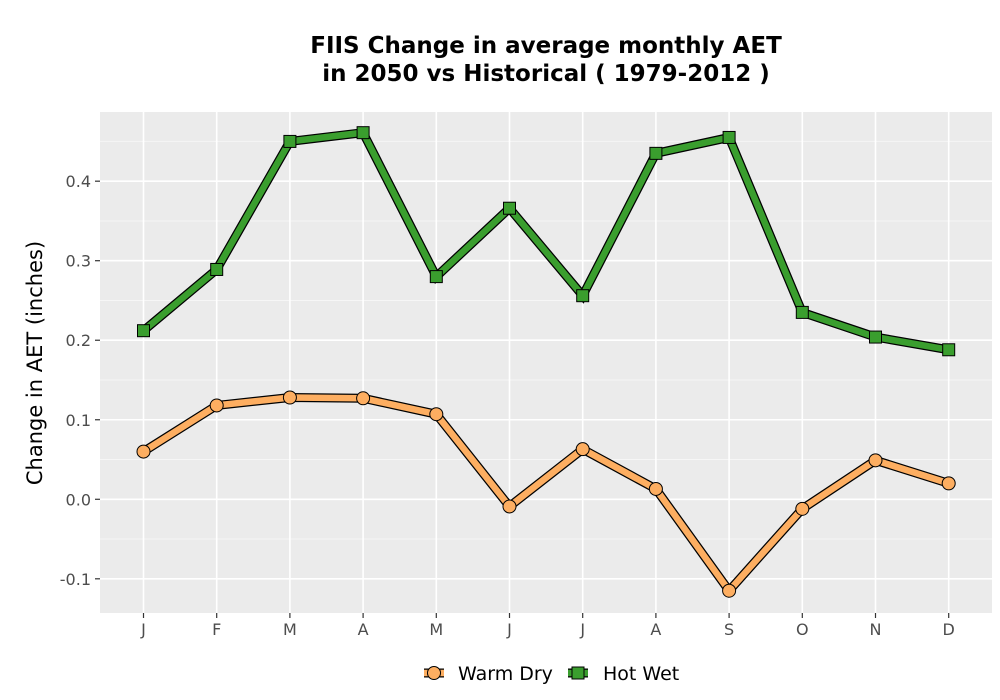  Describe the element at coordinates (78, 340) in the screenshot. I see `y-tick-label: 0.2` at that location.